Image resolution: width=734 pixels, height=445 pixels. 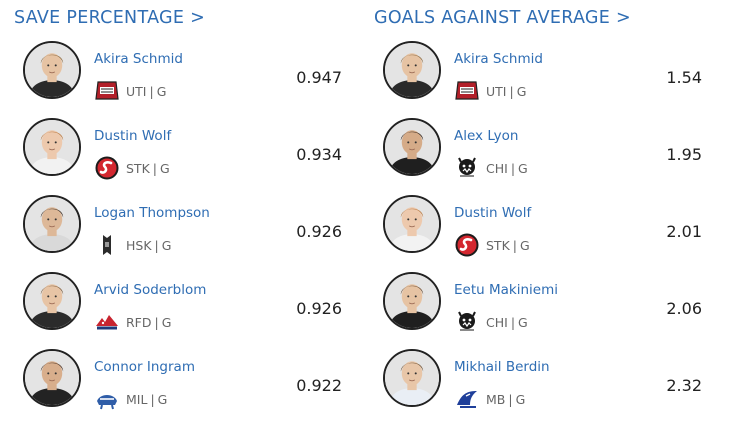 What do you see at coordinates (539, 74) in the screenshot?
I see `player-row: Akira Schmid UTI | G 1.54` at bounding box center [539, 74].